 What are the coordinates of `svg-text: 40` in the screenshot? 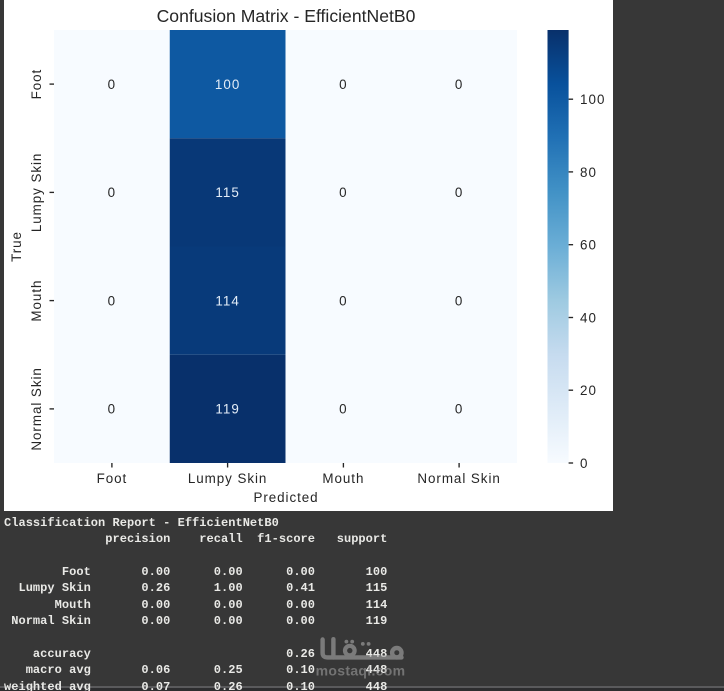 It's located at (588, 317).